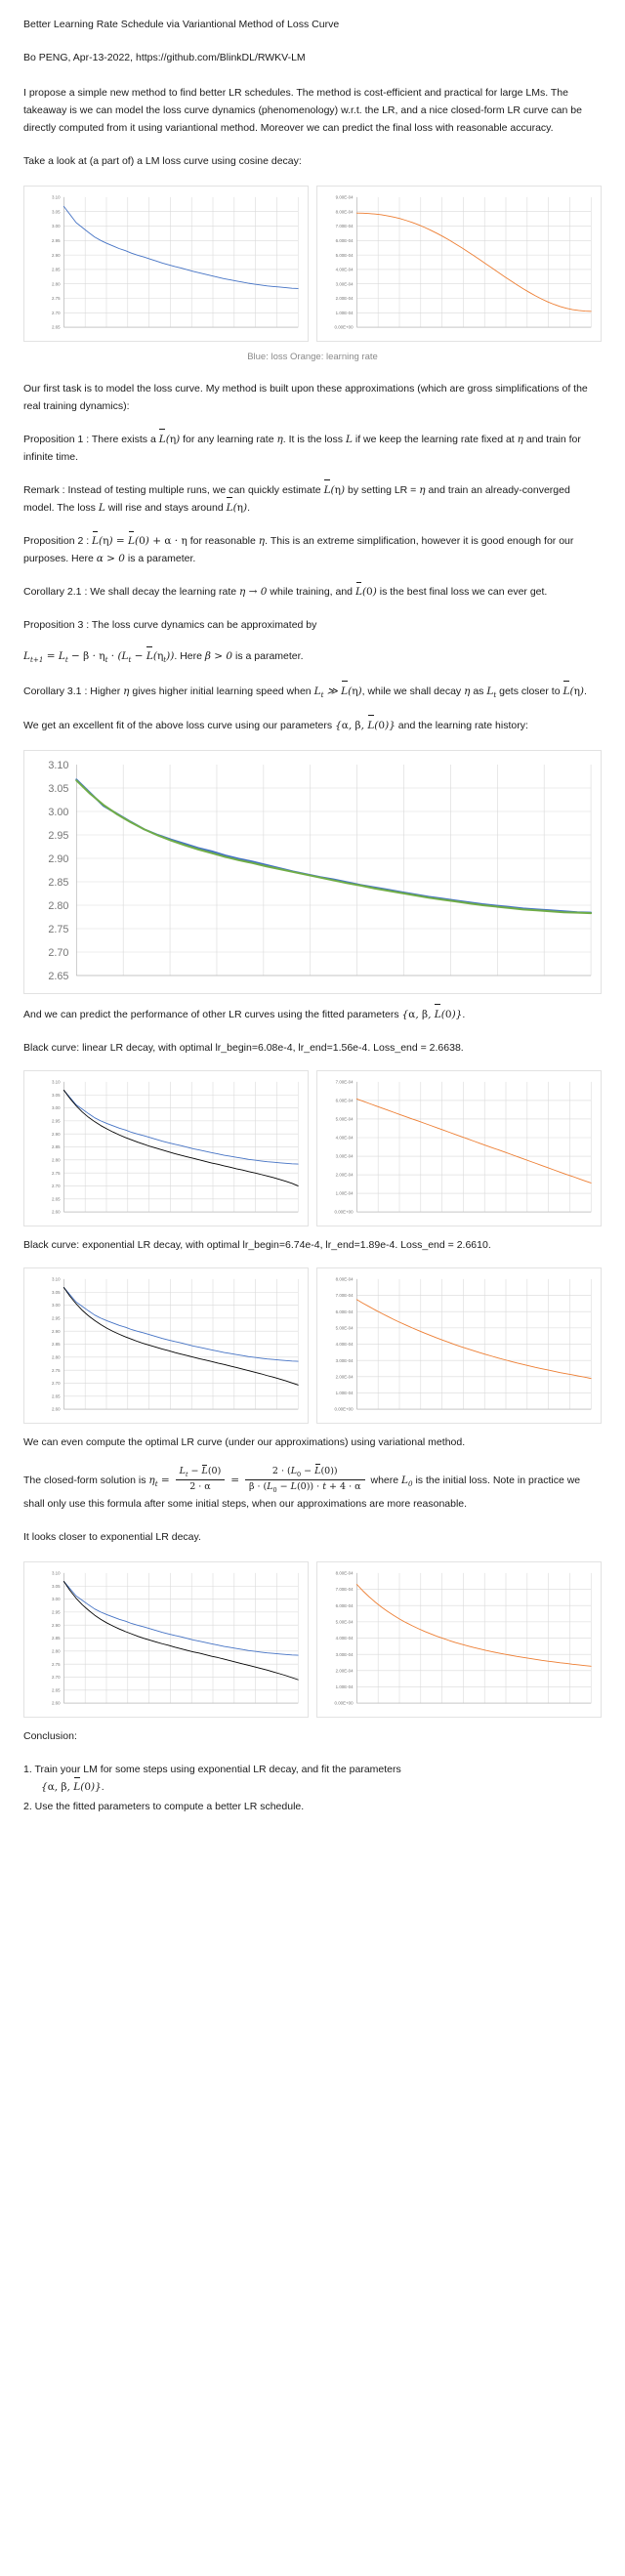  What do you see at coordinates (407, 1482) in the screenshot?
I see `math-L0: L0` at bounding box center [407, 1482].